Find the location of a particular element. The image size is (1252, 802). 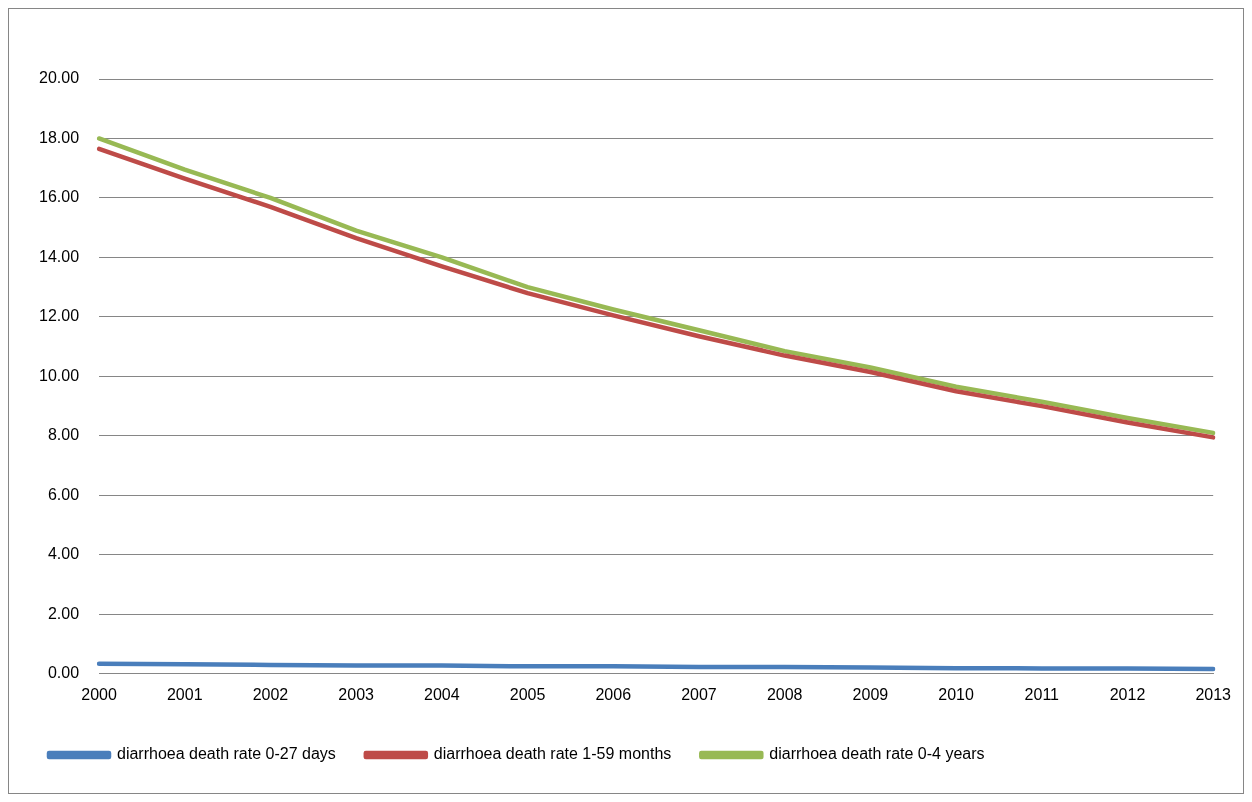

legend-label: diarrhoea death rate 0-4 years is located at coordinates (877, 754).